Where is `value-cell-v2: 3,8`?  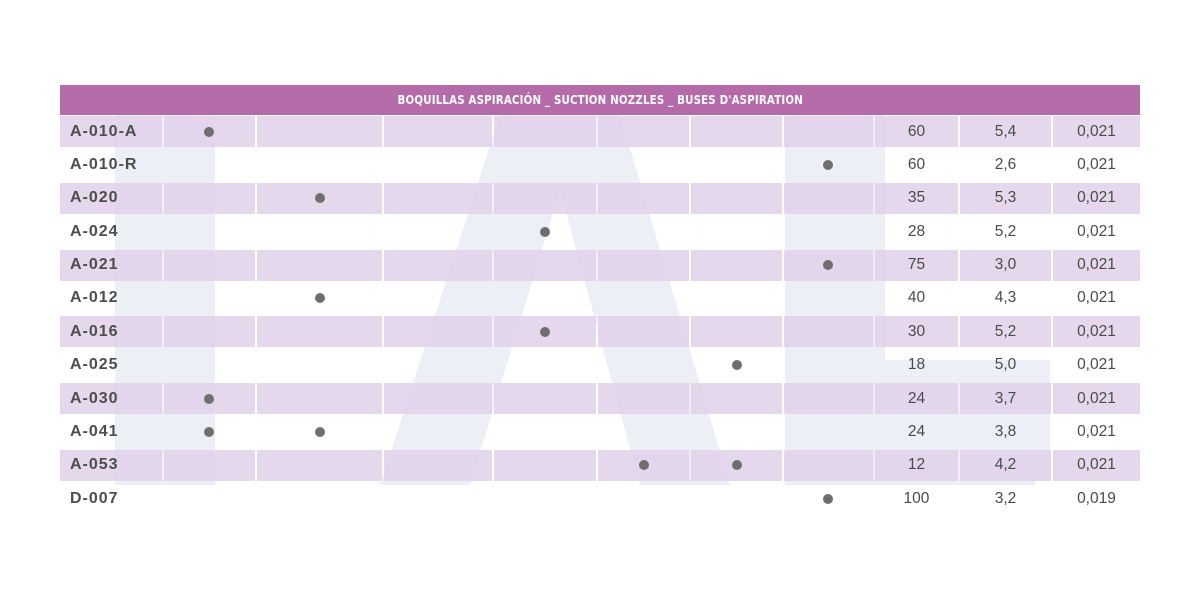
value-cell-v2: 3,8 is located at coordinates (1005, 432).